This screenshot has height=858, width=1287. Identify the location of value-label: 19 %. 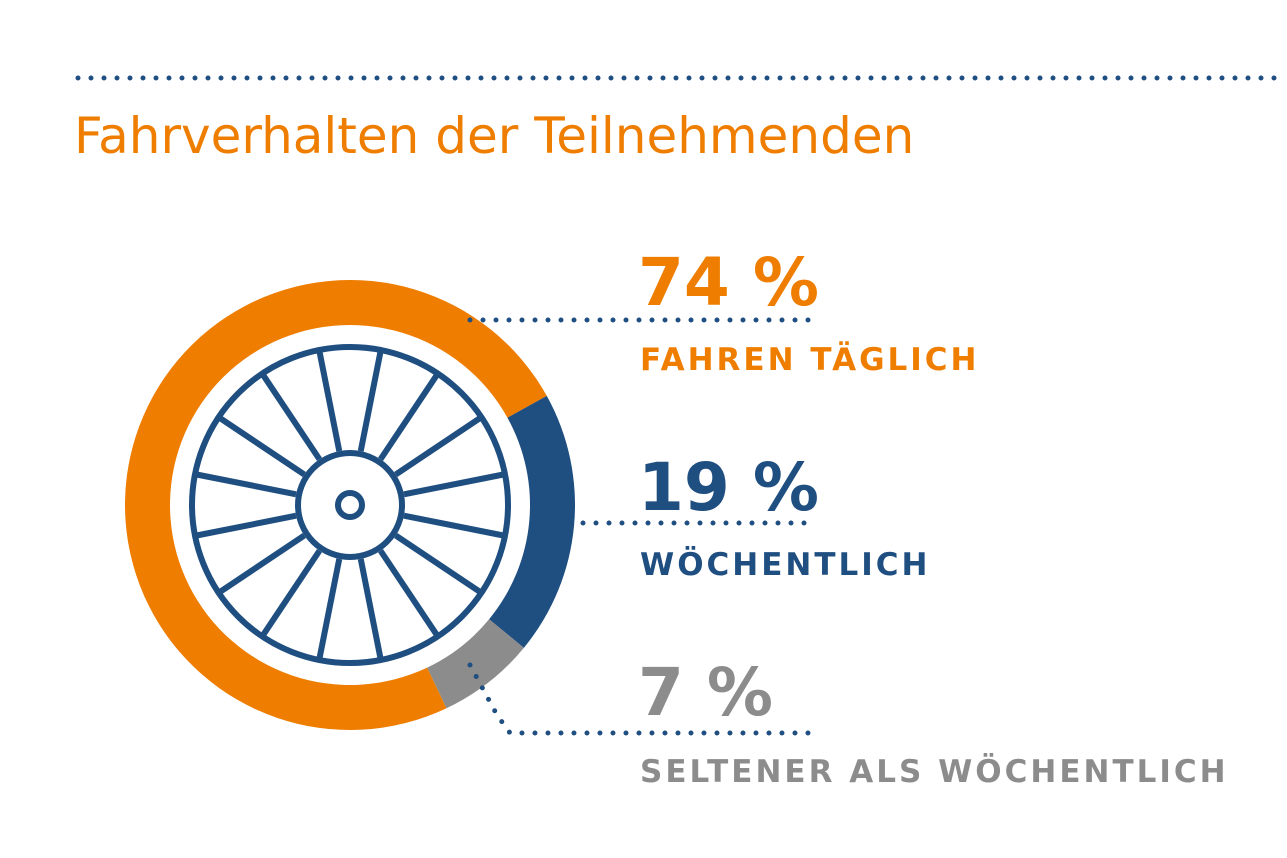
(728, 487).